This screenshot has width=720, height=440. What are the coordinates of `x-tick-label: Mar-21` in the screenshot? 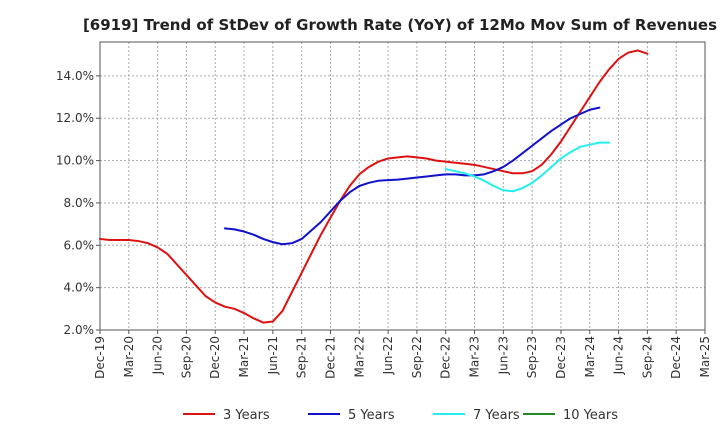 It's located at (244, 356).